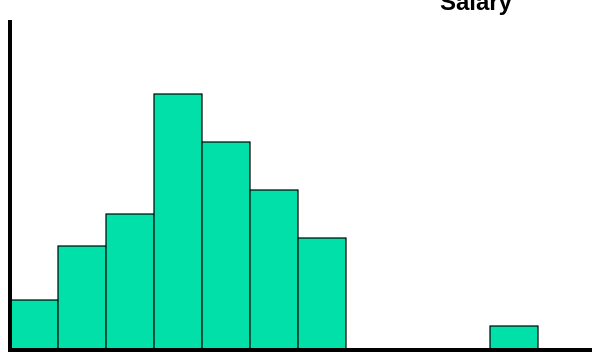 This screenshot has width=592, height=352. What do you see at coordinates (476, 8) in the screenshot?
I see `chart-title: Salary` at bounding box center [476, 8].